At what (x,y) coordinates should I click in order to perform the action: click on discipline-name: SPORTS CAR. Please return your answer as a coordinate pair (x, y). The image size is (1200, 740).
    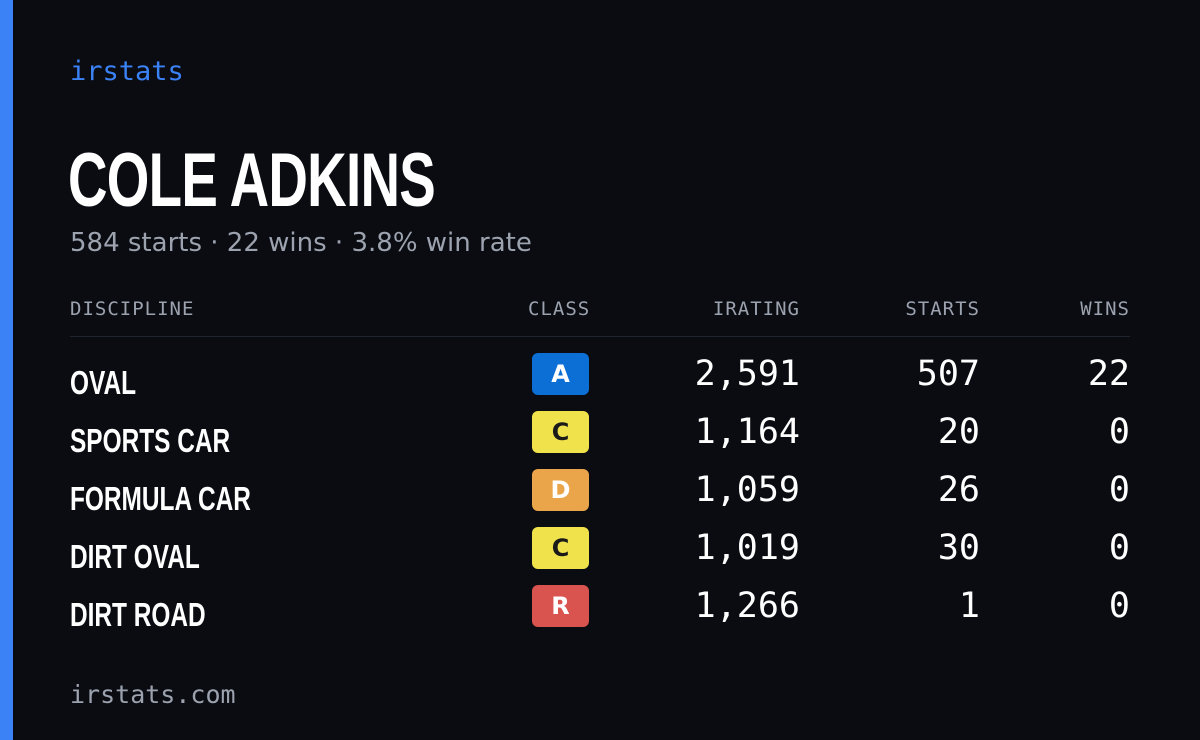
    Looking at the image, I should click on (150, 440).